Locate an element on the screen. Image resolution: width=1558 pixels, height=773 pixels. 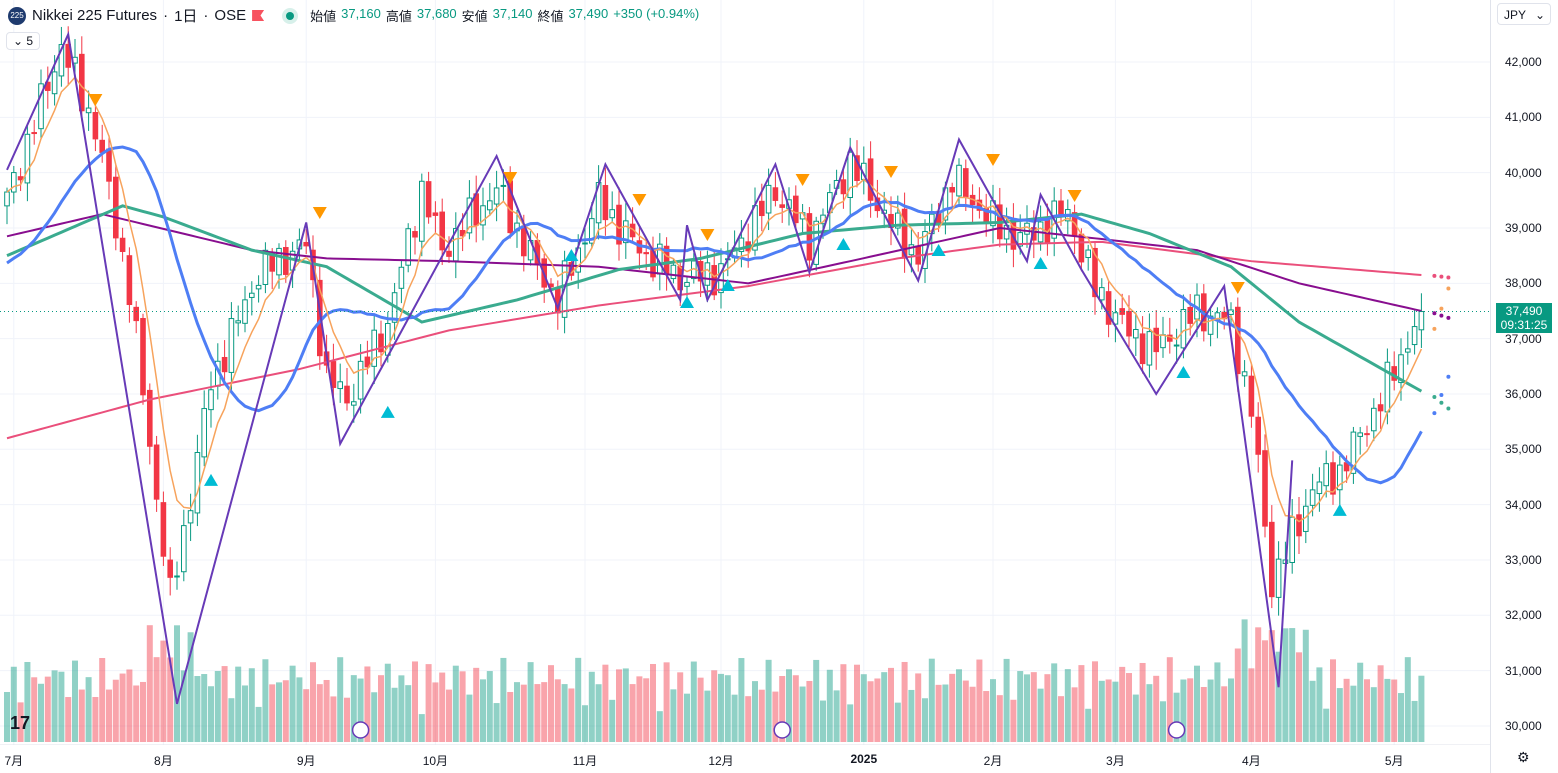
price-tick: 40,000 is located at coordinates (1523, 172).